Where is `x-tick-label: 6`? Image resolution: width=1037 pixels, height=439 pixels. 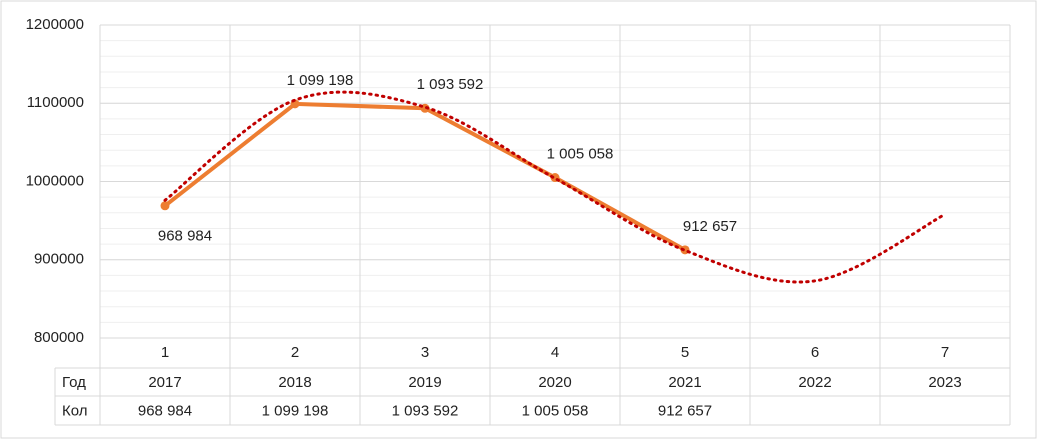 x-tick-label: 6 is located at coordinates (815, 352).